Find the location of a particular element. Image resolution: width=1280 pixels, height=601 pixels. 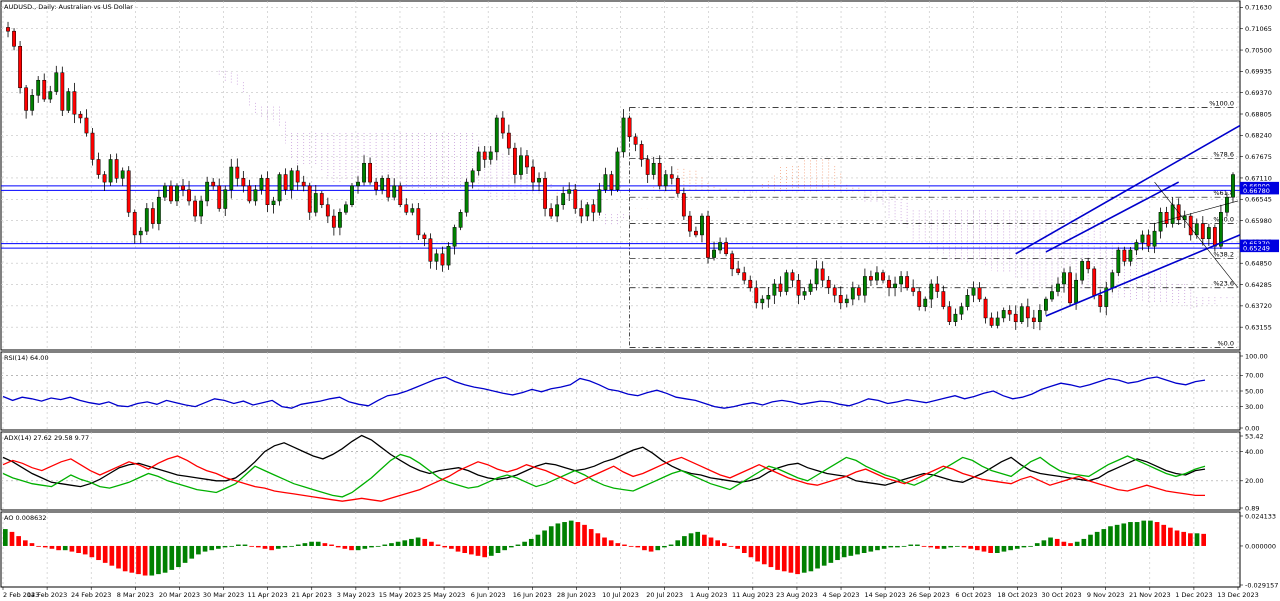

pane-title: RSI(14) 64.00 is located at coordinates (26, 358).